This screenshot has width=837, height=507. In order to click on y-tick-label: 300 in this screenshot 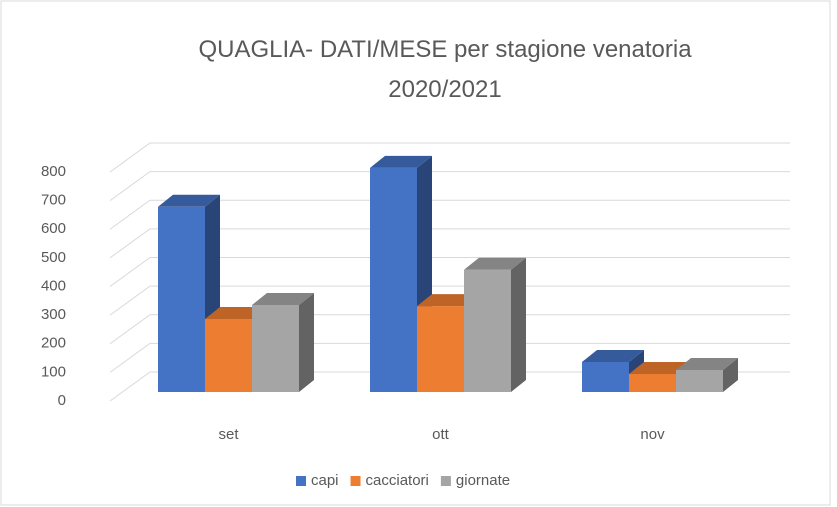, I will do `click(53, 314)`.